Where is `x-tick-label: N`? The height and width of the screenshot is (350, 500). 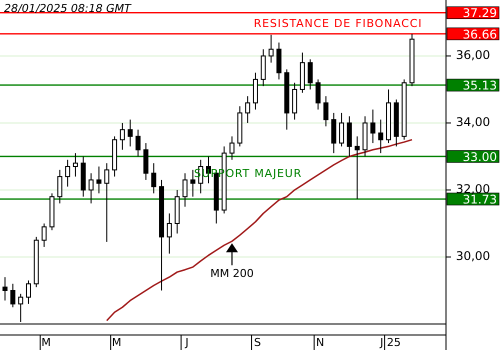
x-tick-label: N is located at coordinates (320, 342).